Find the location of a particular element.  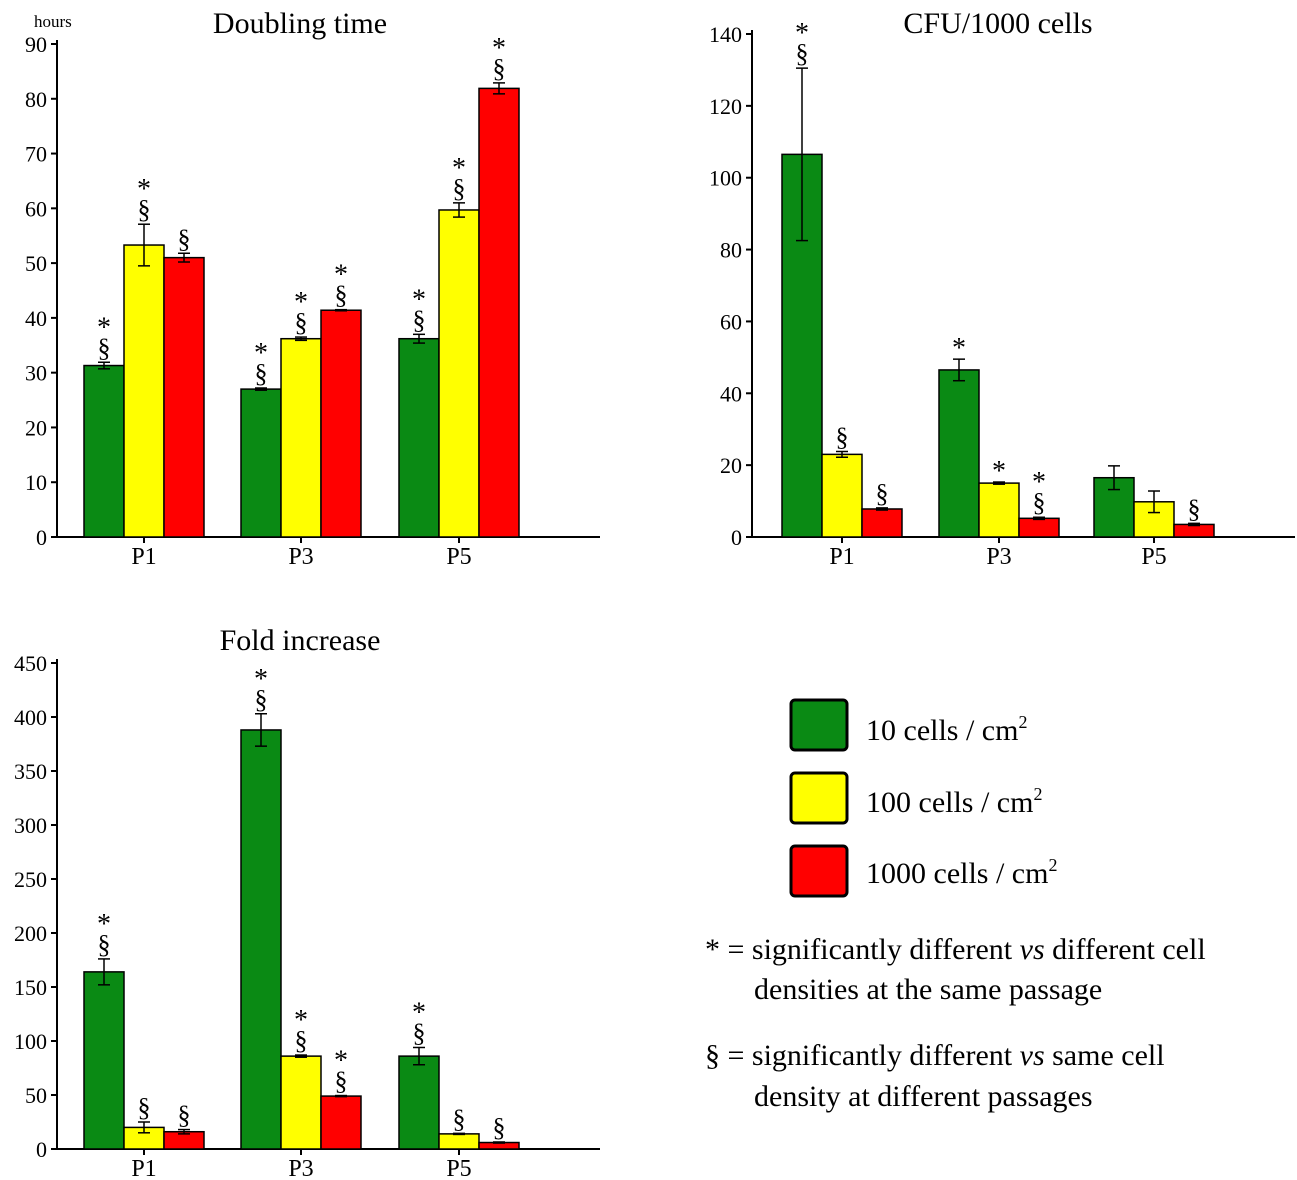

y-tick-label: 90 is located at coordinates (36, 44).